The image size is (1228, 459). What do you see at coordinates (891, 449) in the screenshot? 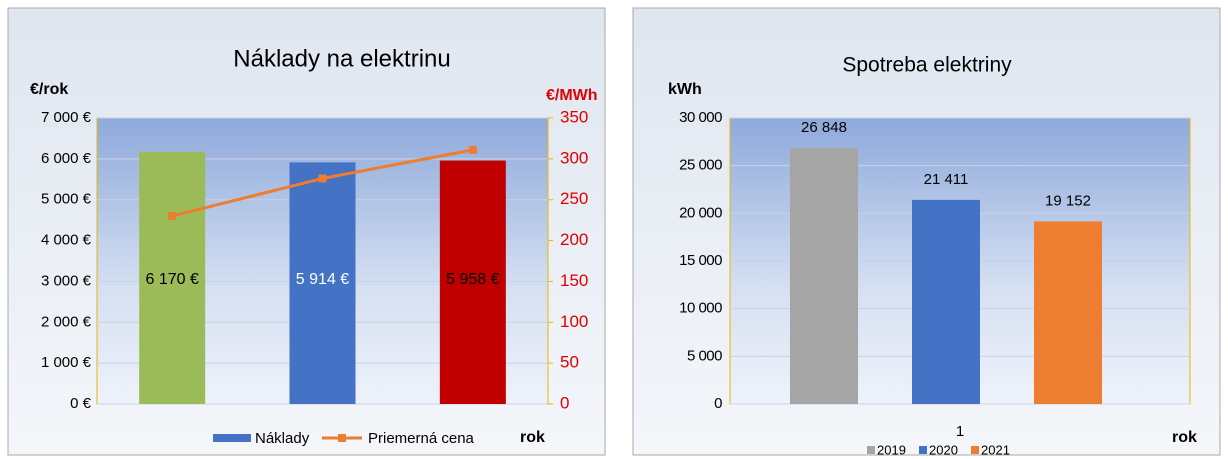
I see `legend-label: 2019` at bounding box center [891, 449].